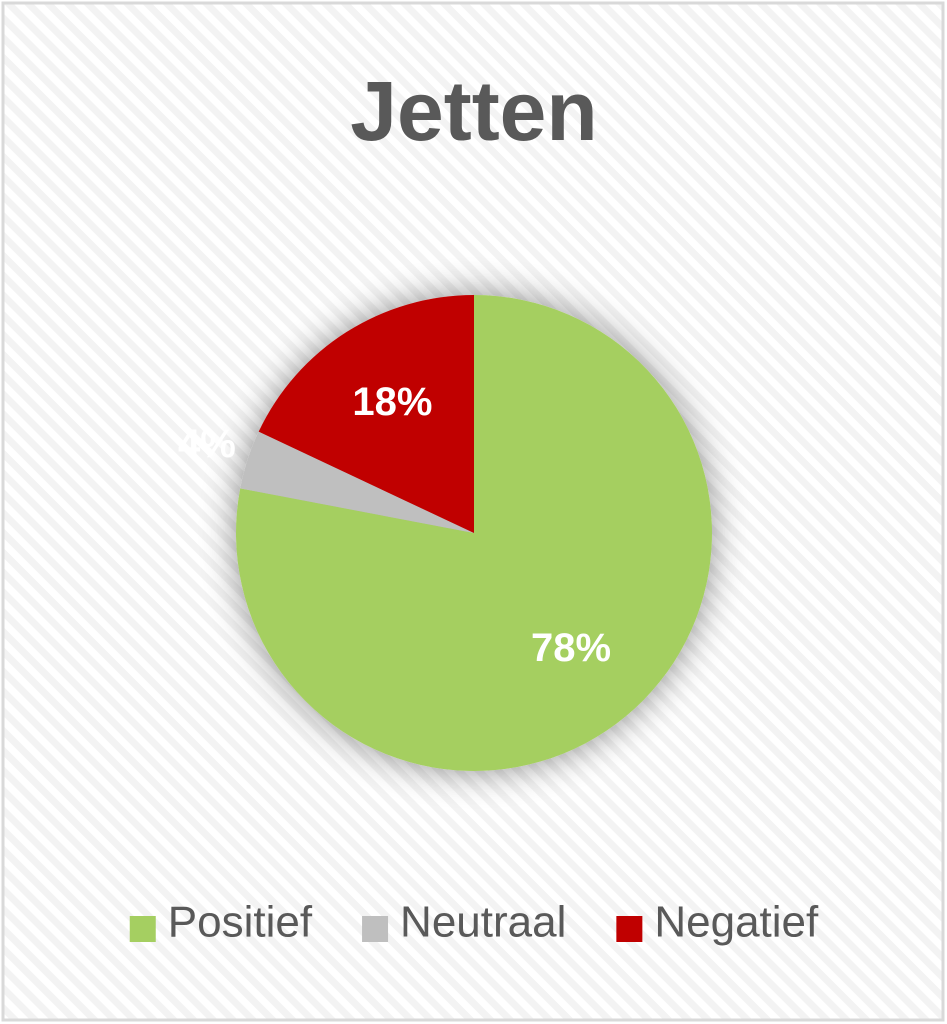 This screenshot has height=1024, width=947. Describe the element at coordinates (736, 922) in the screenshot. I see `legend-label: Negatief` at that location.